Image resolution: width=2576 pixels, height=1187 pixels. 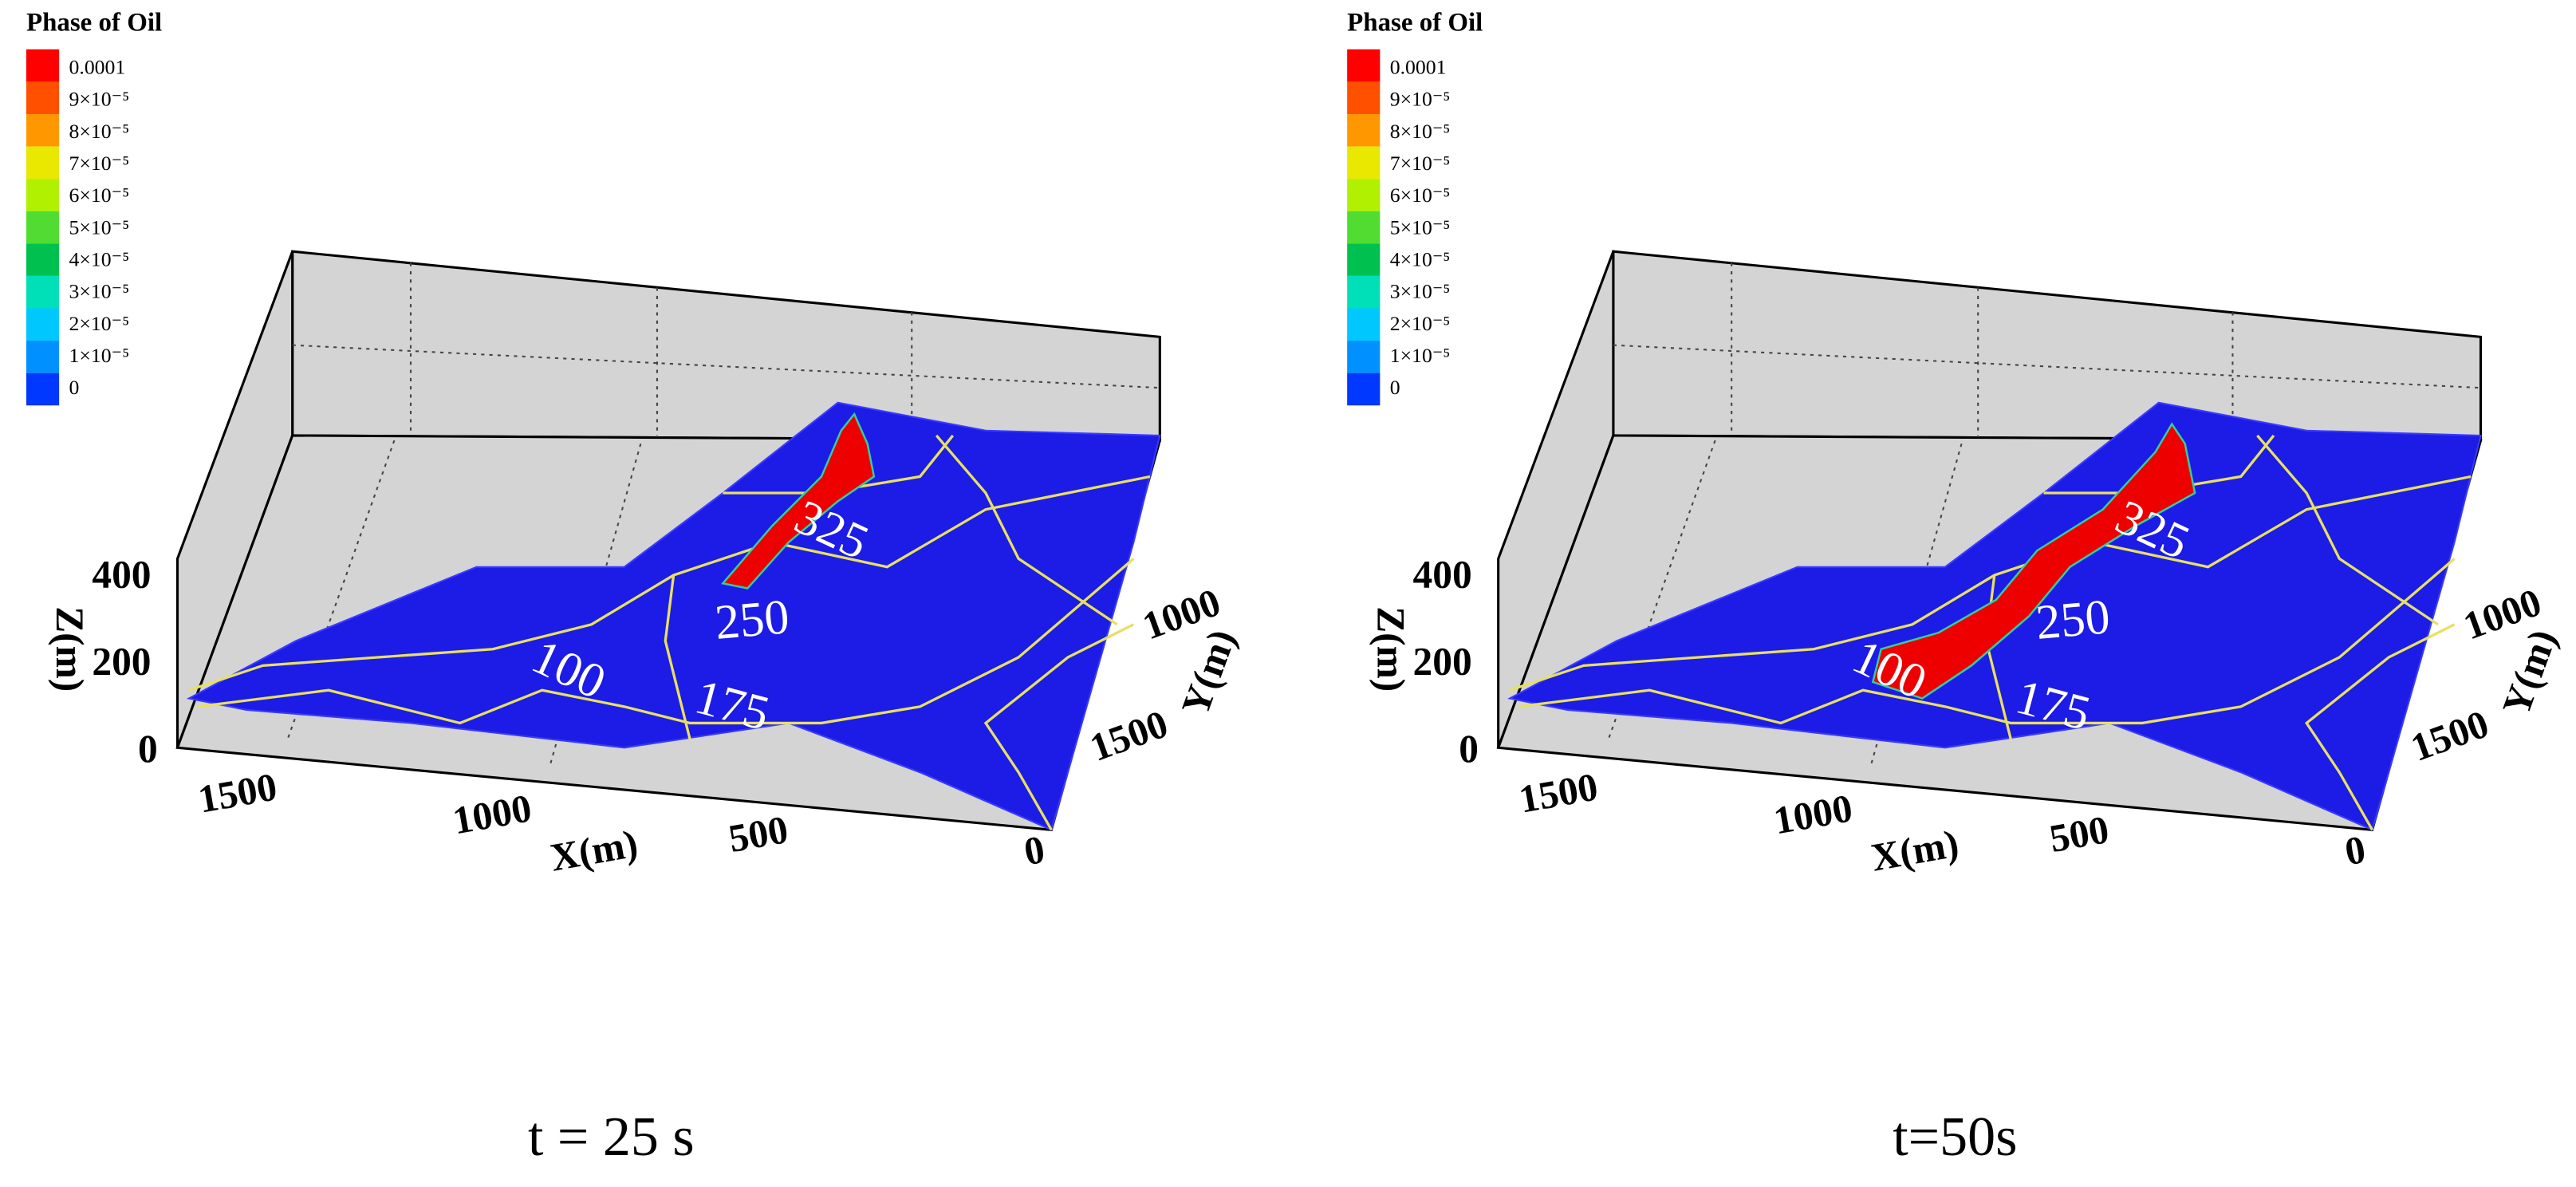 I want to click on terrain-surface, so click(x=673, y=616).